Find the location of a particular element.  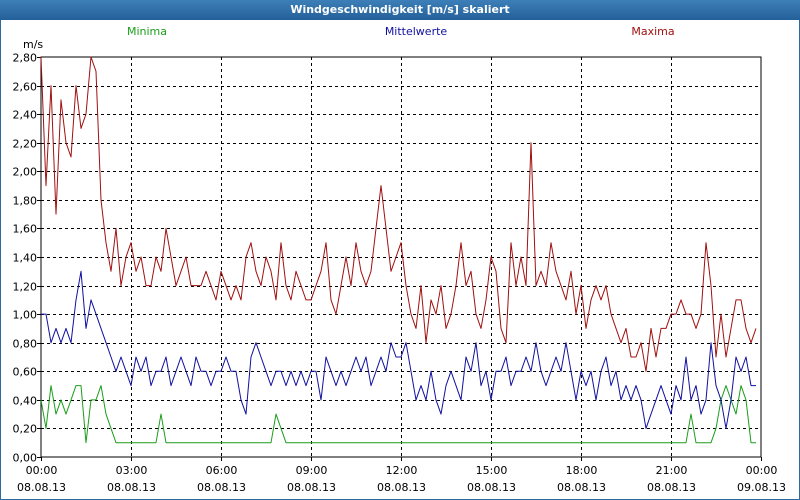

y-tick-label: 1,00 is located at coordinates (25, 315).